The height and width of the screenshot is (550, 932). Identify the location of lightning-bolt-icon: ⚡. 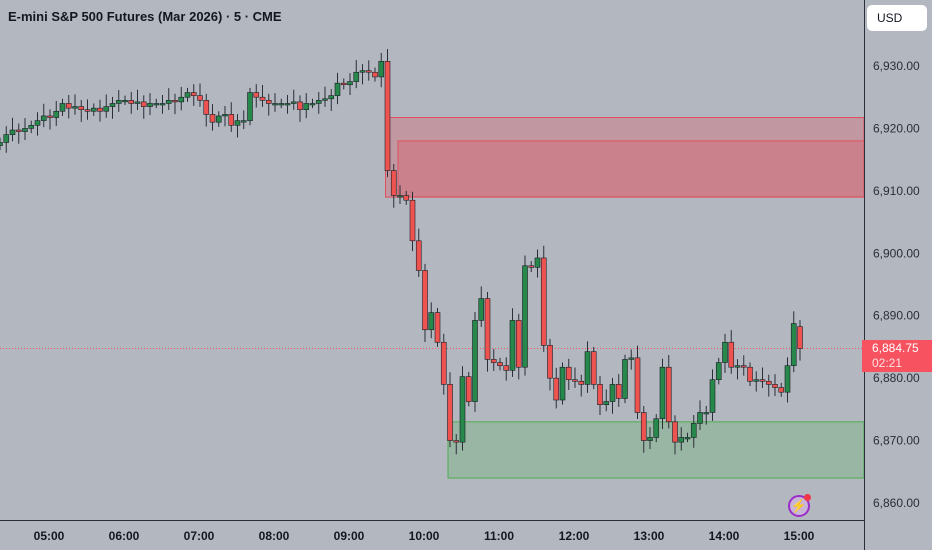
(799, 505).